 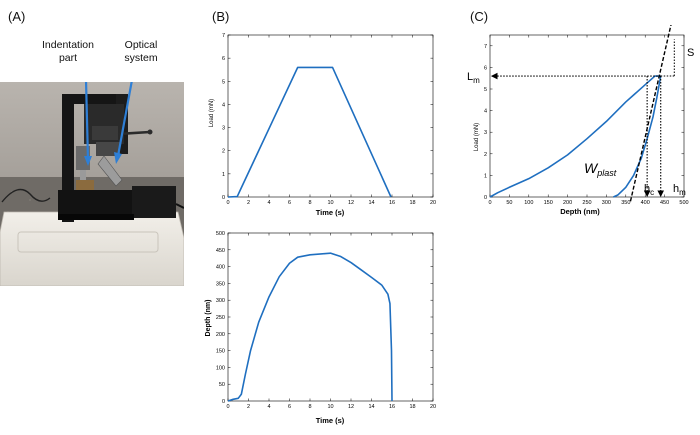 I want to click on wplast-main: W, so click(x=591, y=168).